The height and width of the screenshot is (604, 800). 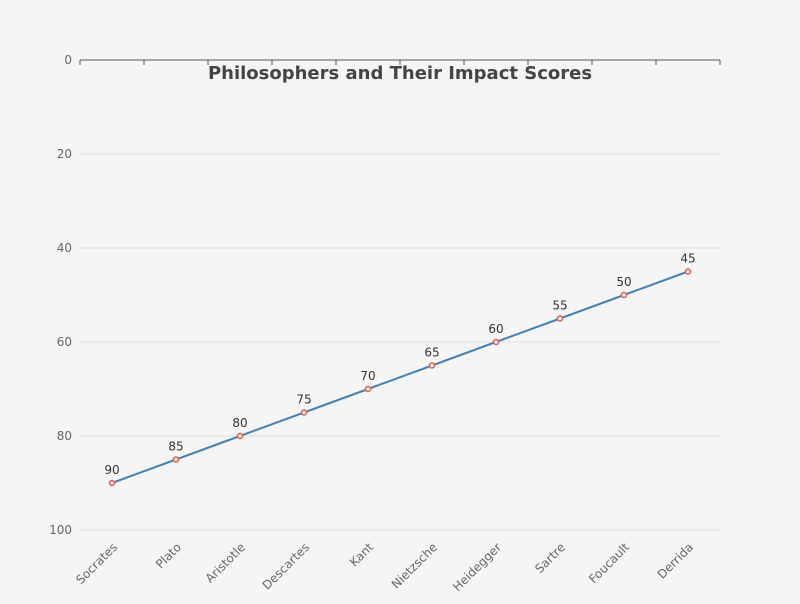 What do you see at coordinates (361, 554) in the screenshot?
I see `x-tick-label: Kant` at bounding box center [361, 554].